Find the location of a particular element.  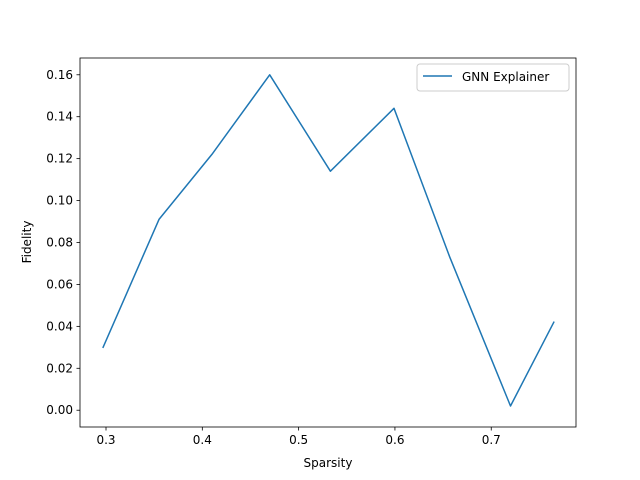

y-tick-label: 0.06 is located at coordinates (59, 284).